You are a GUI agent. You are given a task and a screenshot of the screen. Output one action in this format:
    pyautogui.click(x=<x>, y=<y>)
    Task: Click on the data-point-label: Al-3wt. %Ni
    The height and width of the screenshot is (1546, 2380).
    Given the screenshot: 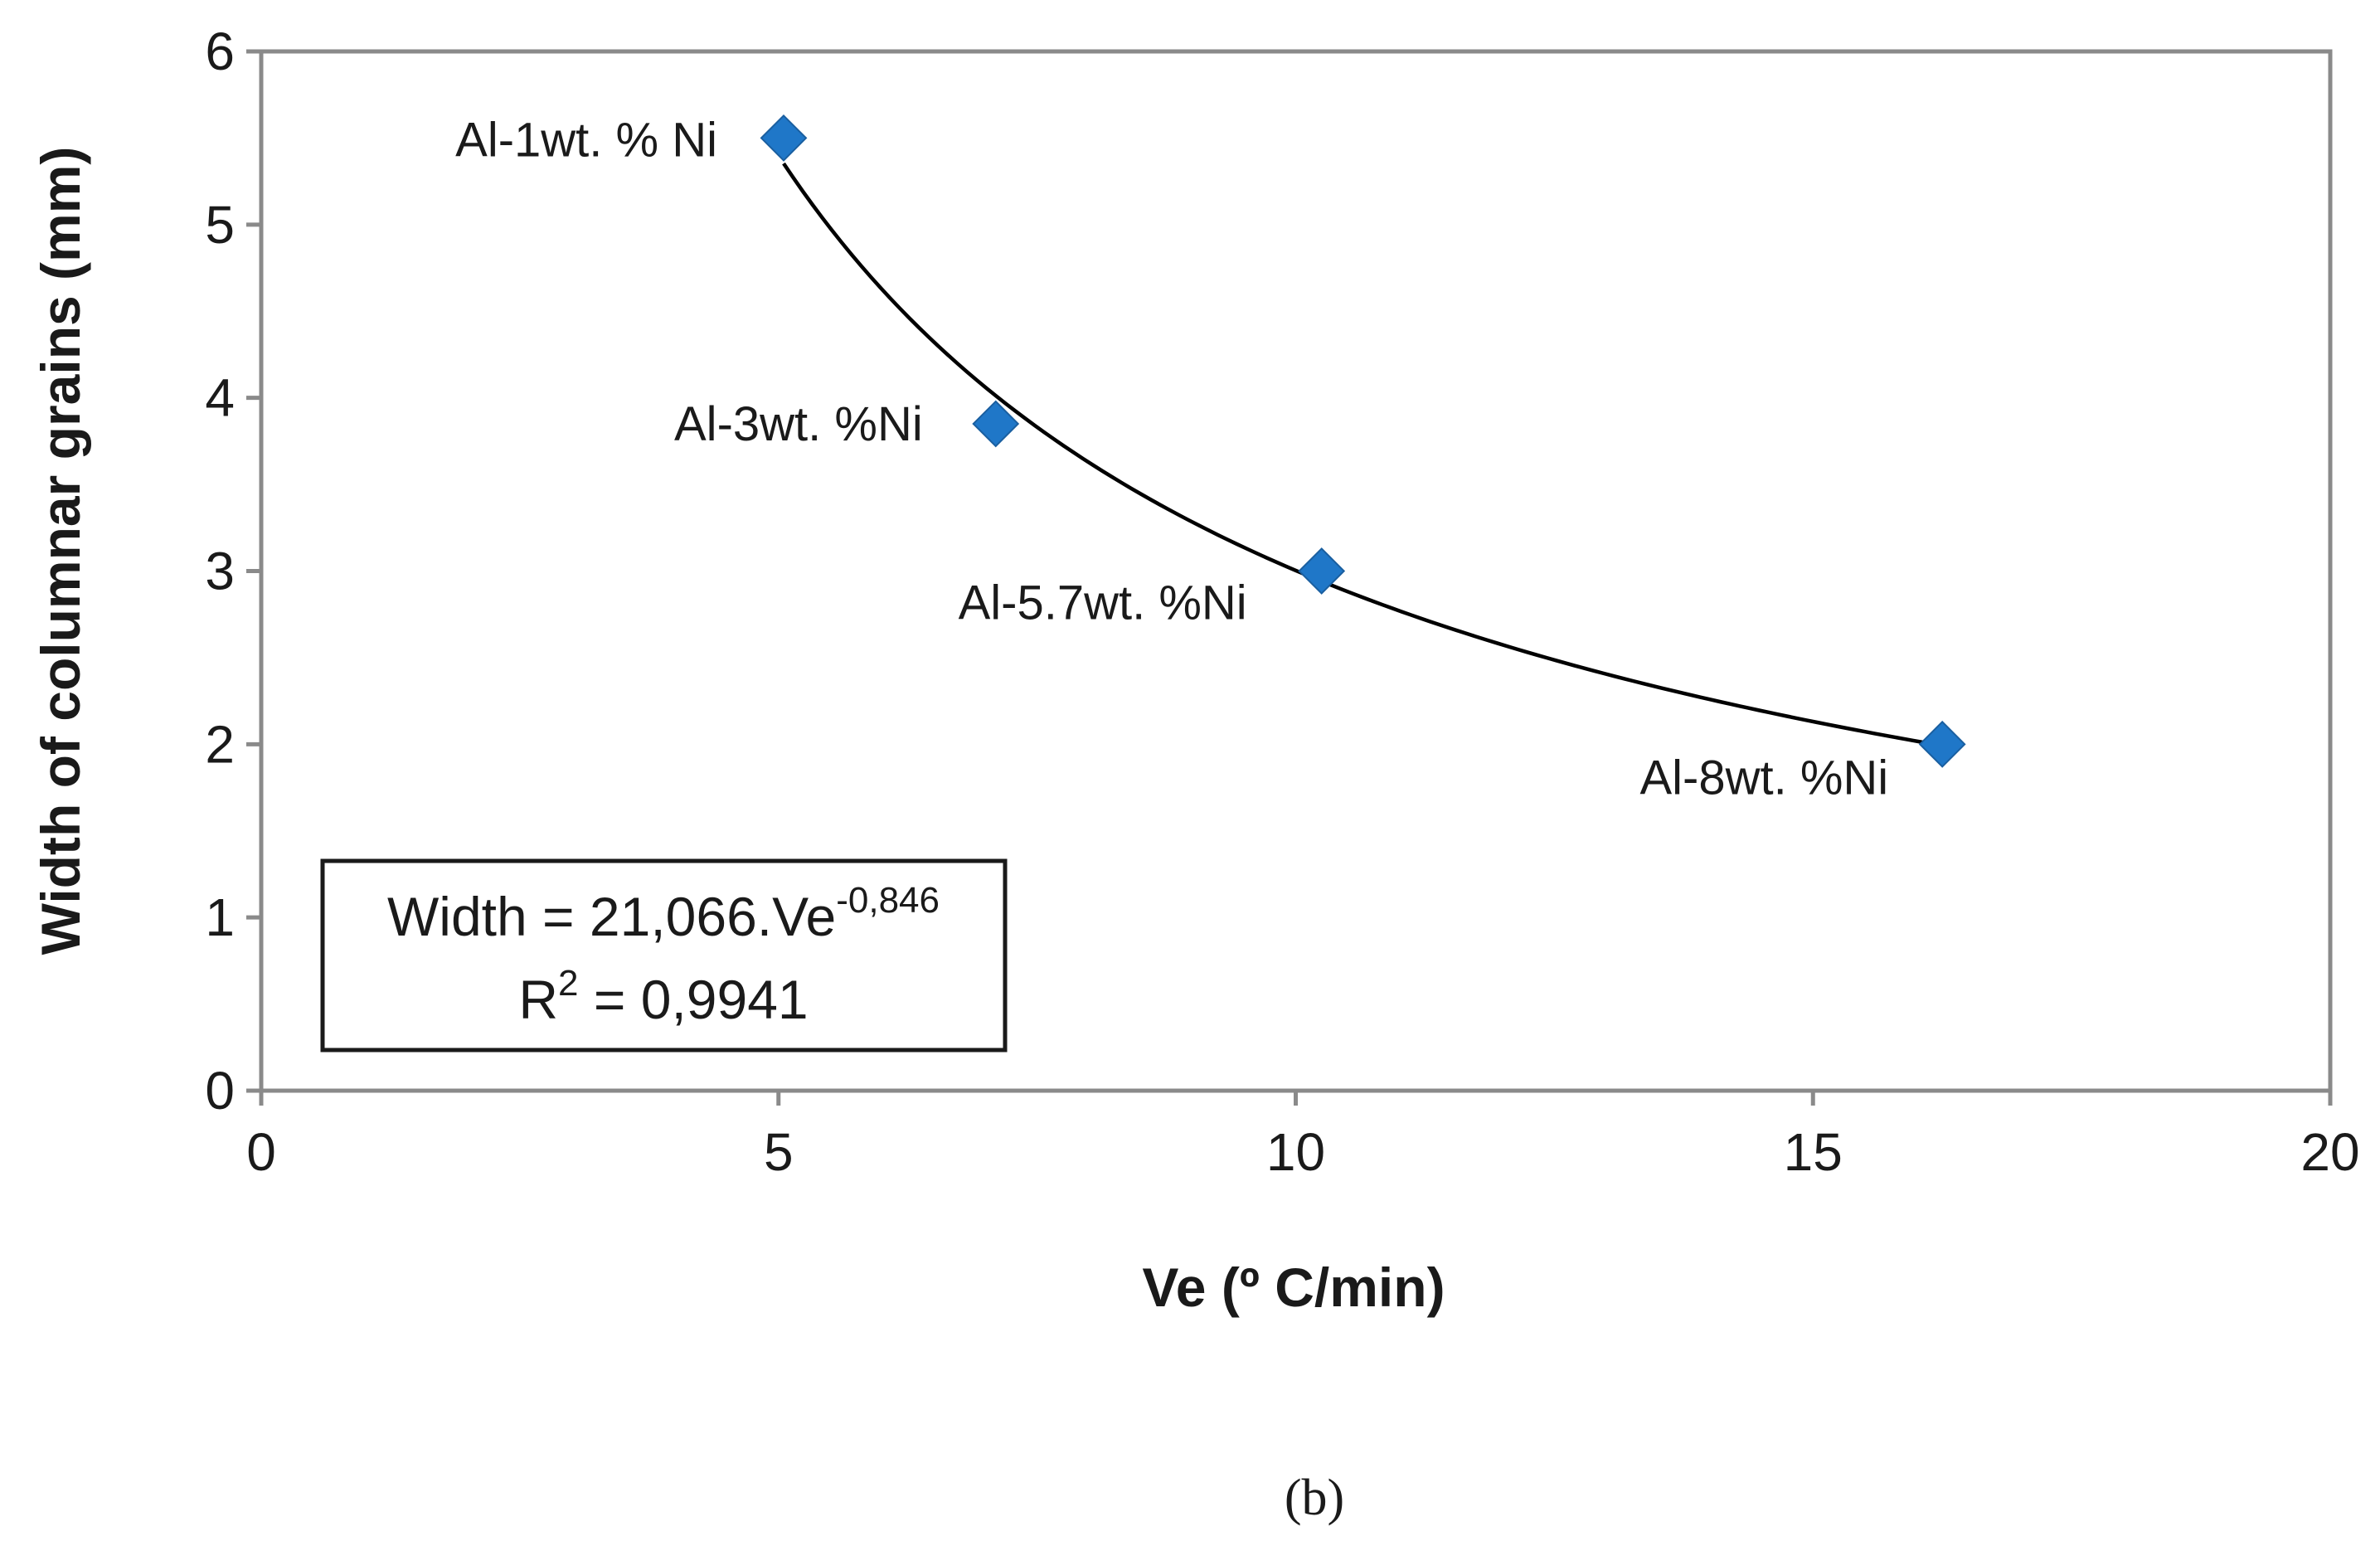 What is the action you would take?
    pyautogui.click(x=798, y=424)
    